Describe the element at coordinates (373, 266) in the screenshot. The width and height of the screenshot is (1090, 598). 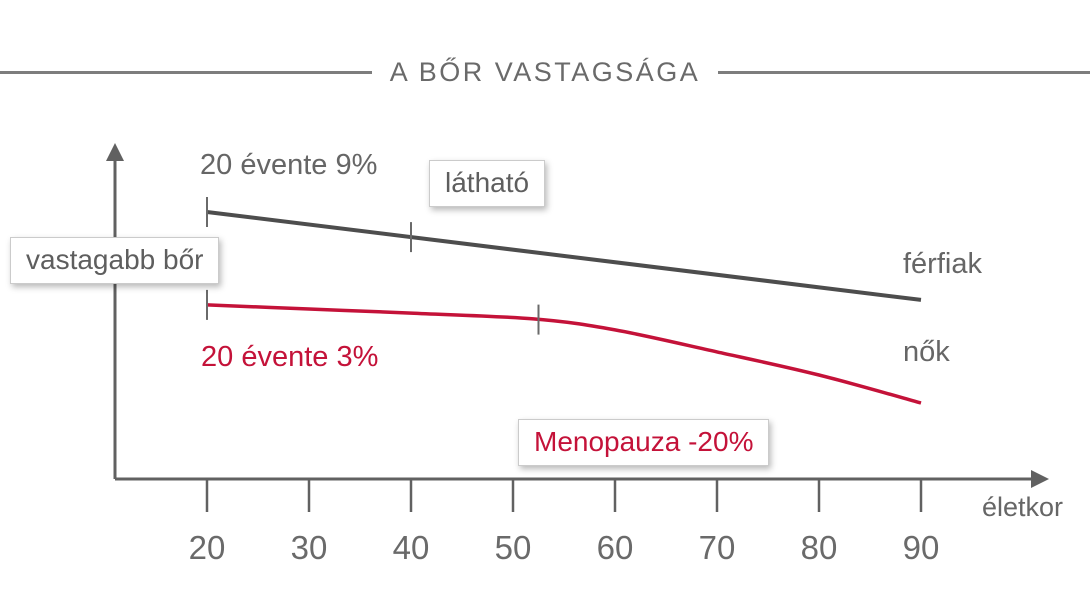
I see `line-interval-markers` at that location.